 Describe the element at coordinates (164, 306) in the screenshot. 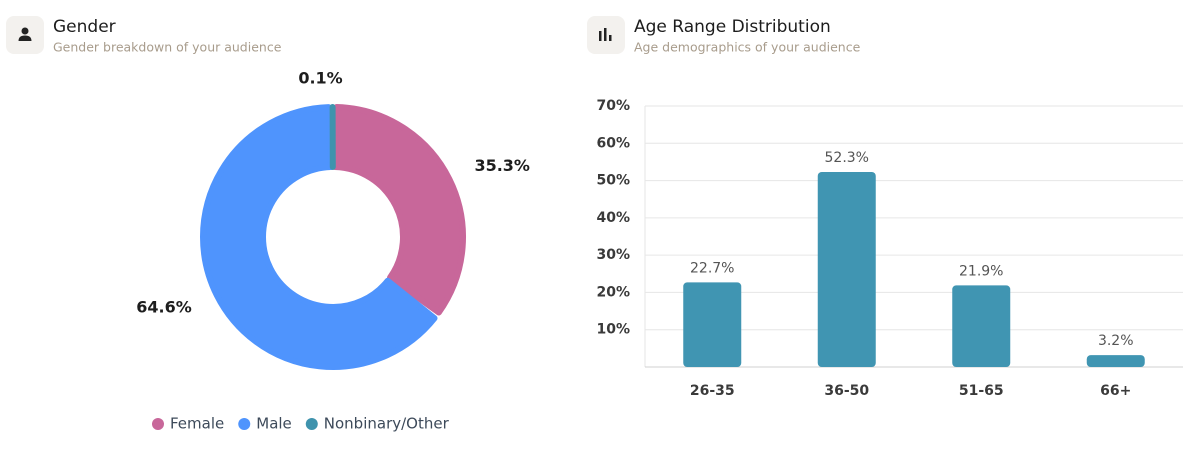

I see `data-label: 64.6%` at that location.